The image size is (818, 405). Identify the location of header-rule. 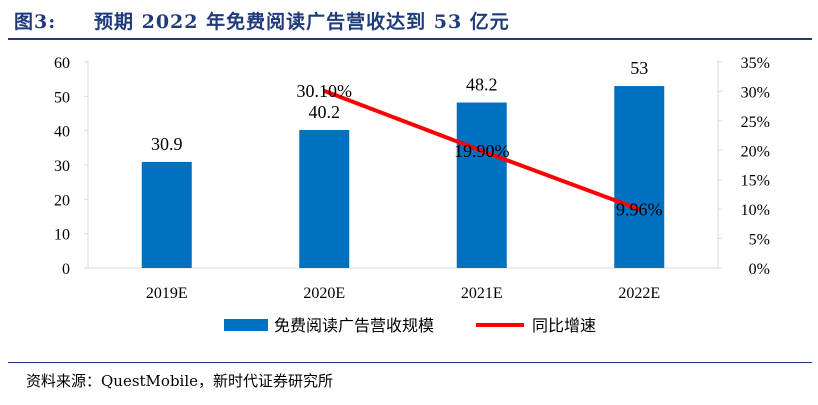
(410, 39).